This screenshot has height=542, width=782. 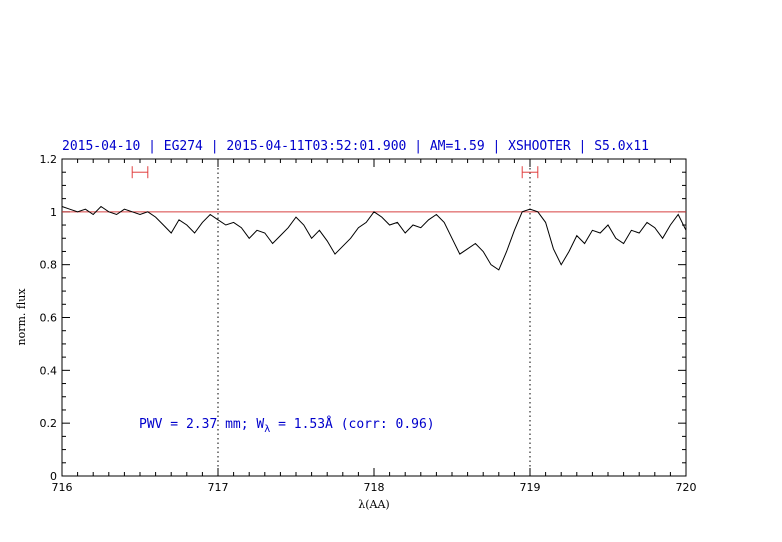 What do you see at coordinates (530, 487) in the screenshot?
I see `x-tick-label: 719` at bounding box center [530, 487].